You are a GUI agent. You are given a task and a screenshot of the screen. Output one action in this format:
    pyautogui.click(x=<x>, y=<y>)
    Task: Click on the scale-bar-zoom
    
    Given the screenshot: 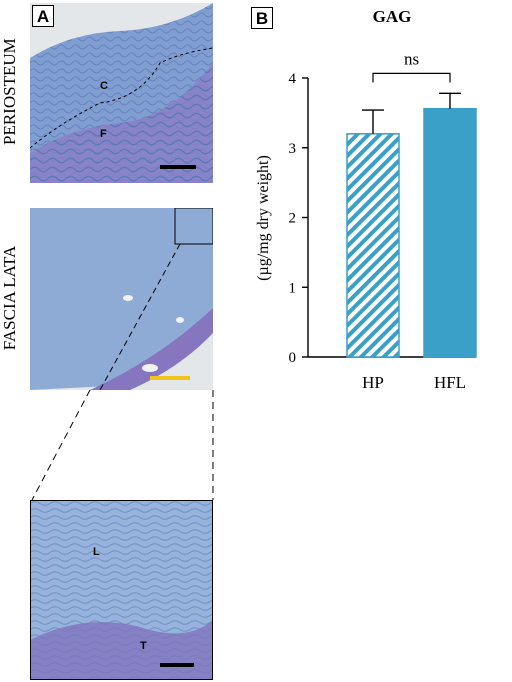 What is the action you would take?
    pyautogui.click(x=177, y=665)
    